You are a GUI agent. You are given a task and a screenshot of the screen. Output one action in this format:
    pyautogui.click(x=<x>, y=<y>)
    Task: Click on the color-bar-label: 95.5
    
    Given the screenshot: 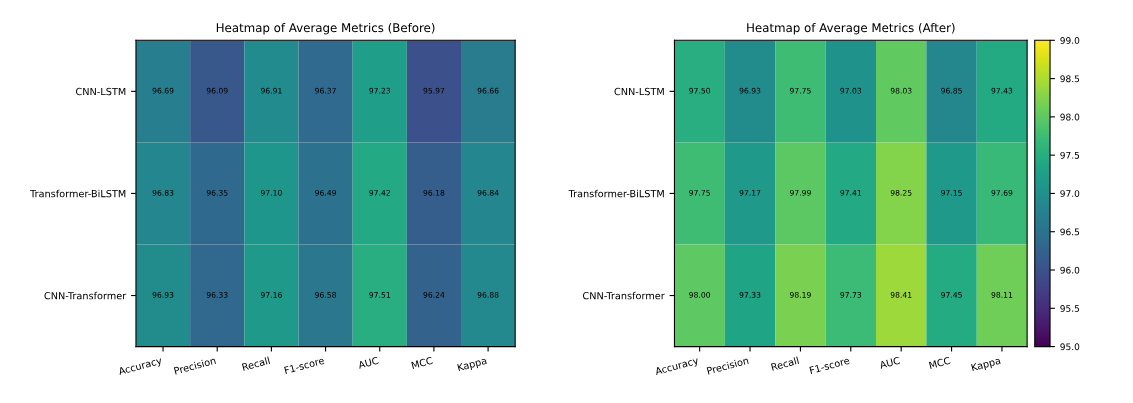 What is the action you would take?
    pyautogui.click(x=1070, y=308)
    